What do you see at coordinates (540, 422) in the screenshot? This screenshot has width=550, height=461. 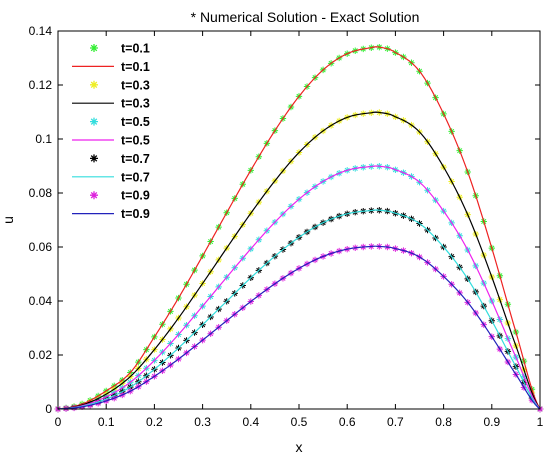 I see `x-tick-label: 1` at bounding box center [540, 422].